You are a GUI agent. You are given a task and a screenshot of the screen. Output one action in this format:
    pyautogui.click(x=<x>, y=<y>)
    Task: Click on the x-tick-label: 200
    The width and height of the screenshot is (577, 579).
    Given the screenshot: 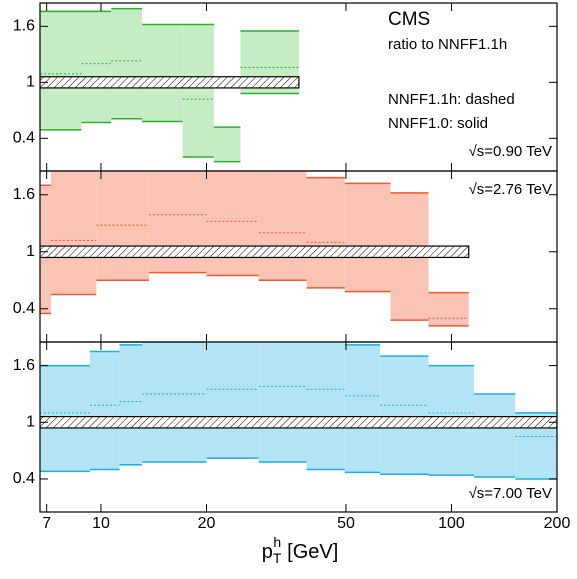 What is the action you would take?
    pyautogui.click(x=557, y=523)
    